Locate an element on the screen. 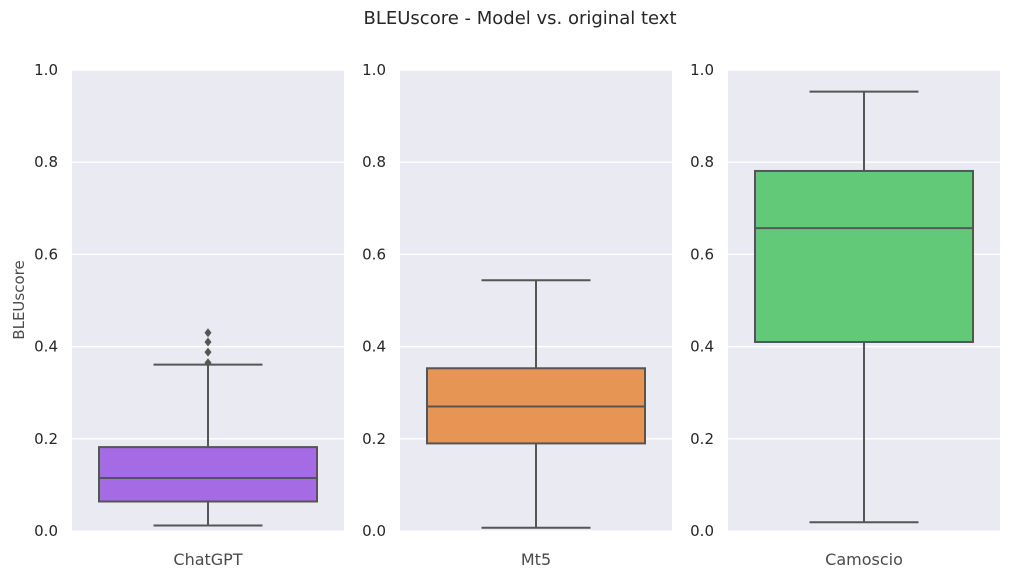 This screenshot has height=582, width=1011. y-tick-label-chatgpt-1: 0.2 is located at coordinates (46, 439).